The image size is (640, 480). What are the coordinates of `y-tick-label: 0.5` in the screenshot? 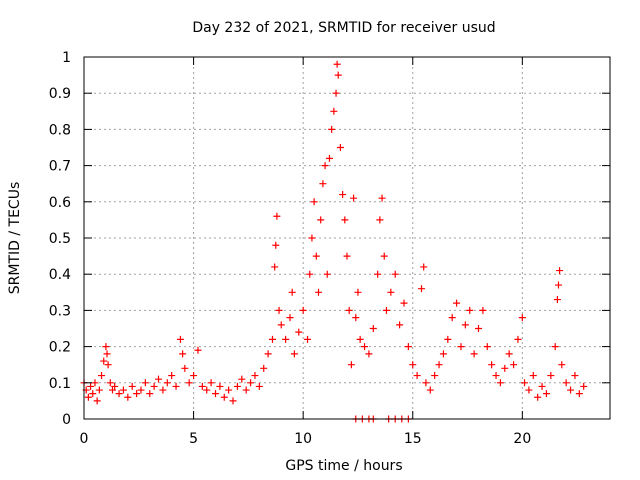 It's located at (60, 239).